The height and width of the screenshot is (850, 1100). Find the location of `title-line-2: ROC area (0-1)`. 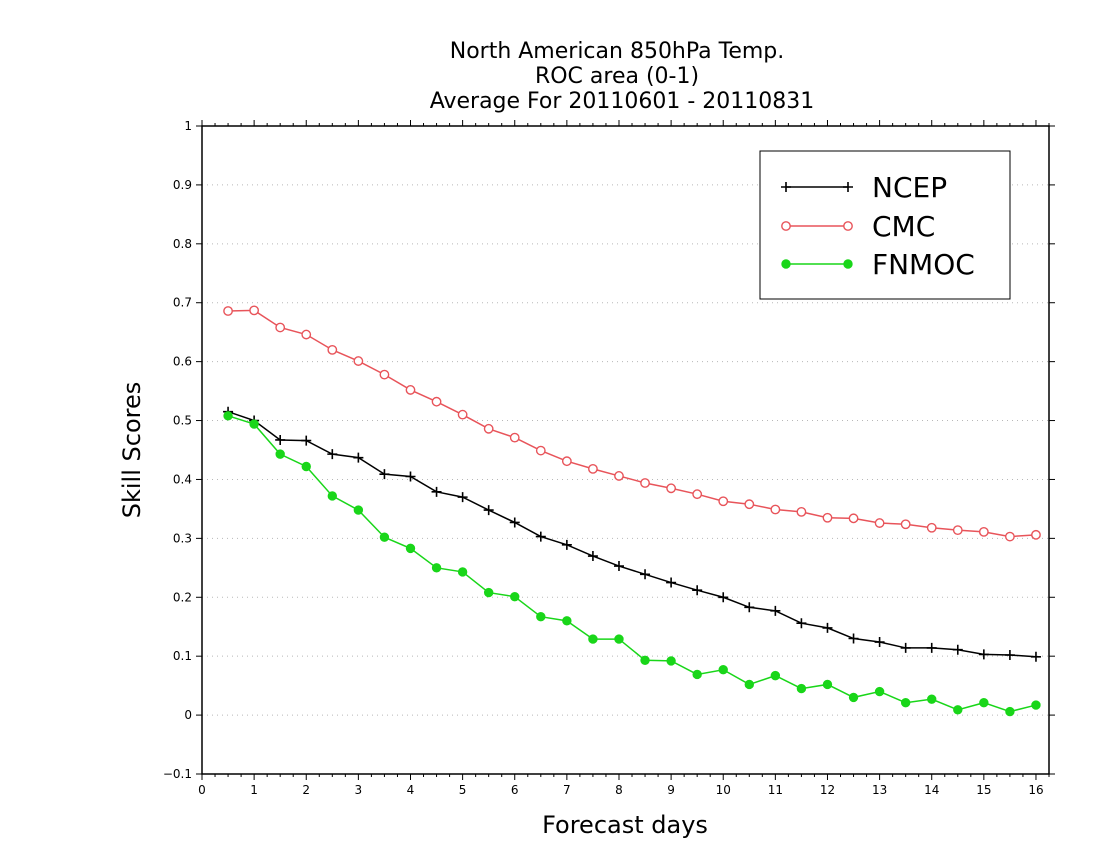

title-line-2: ROC area (0-1) is located at coordinates (617, 76).